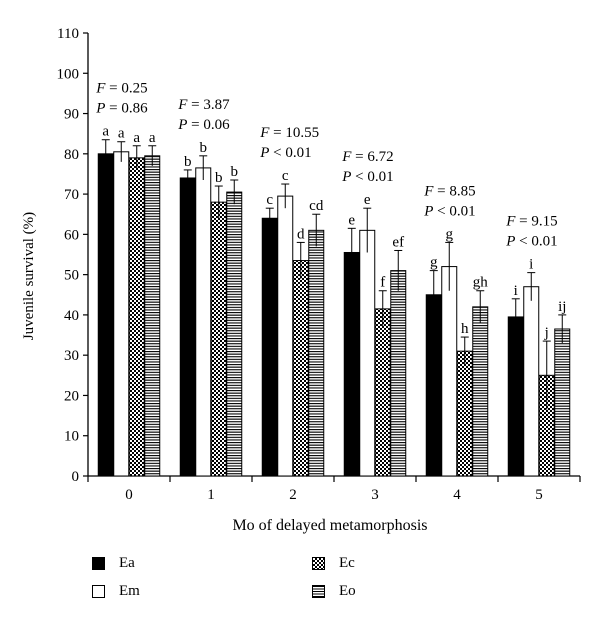 Image resolution: width=600 pixels, height=624 pixels. Describe the element at coordinates (76, 477) in the screenshot. I see `y-tick-label: 0` at that location.